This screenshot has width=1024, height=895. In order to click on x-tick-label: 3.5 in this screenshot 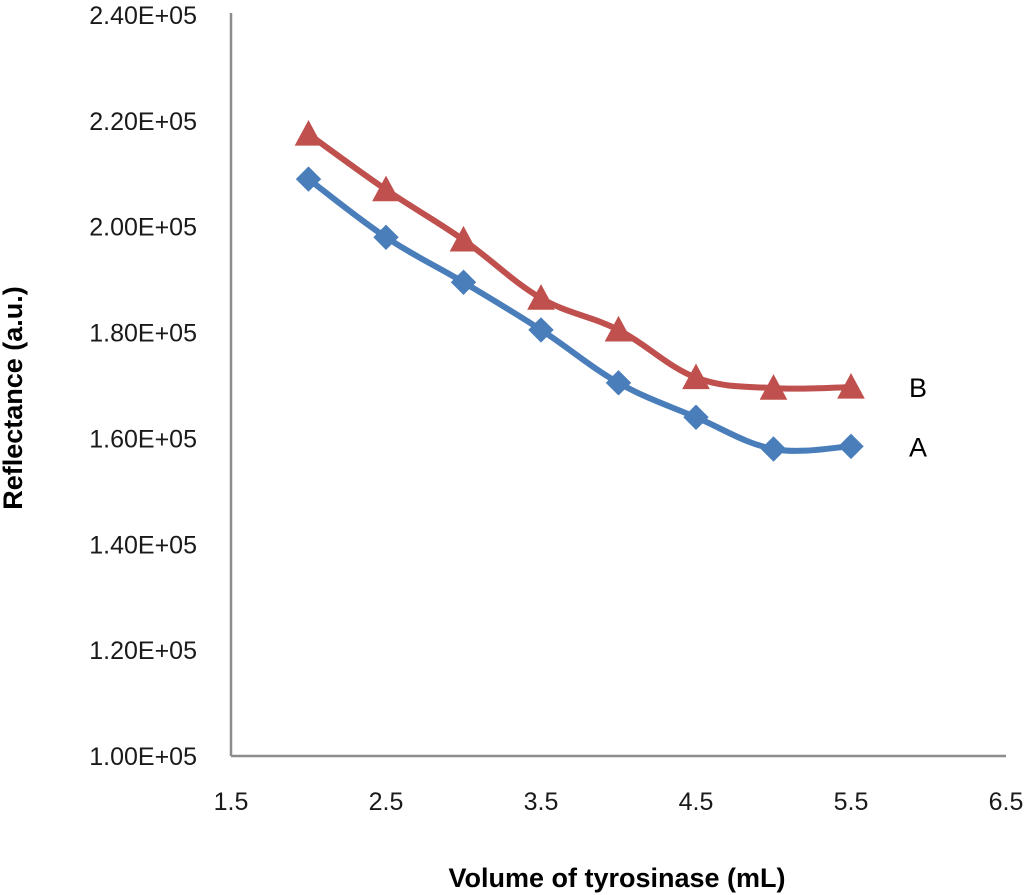, I will do `click(541, 802)`.